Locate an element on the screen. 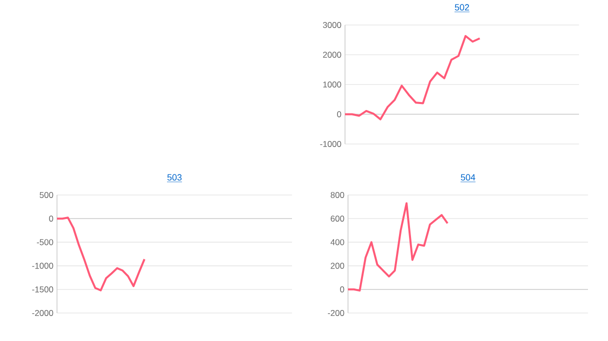  y-tick-label: 800 is located at coordinates (337, 195).